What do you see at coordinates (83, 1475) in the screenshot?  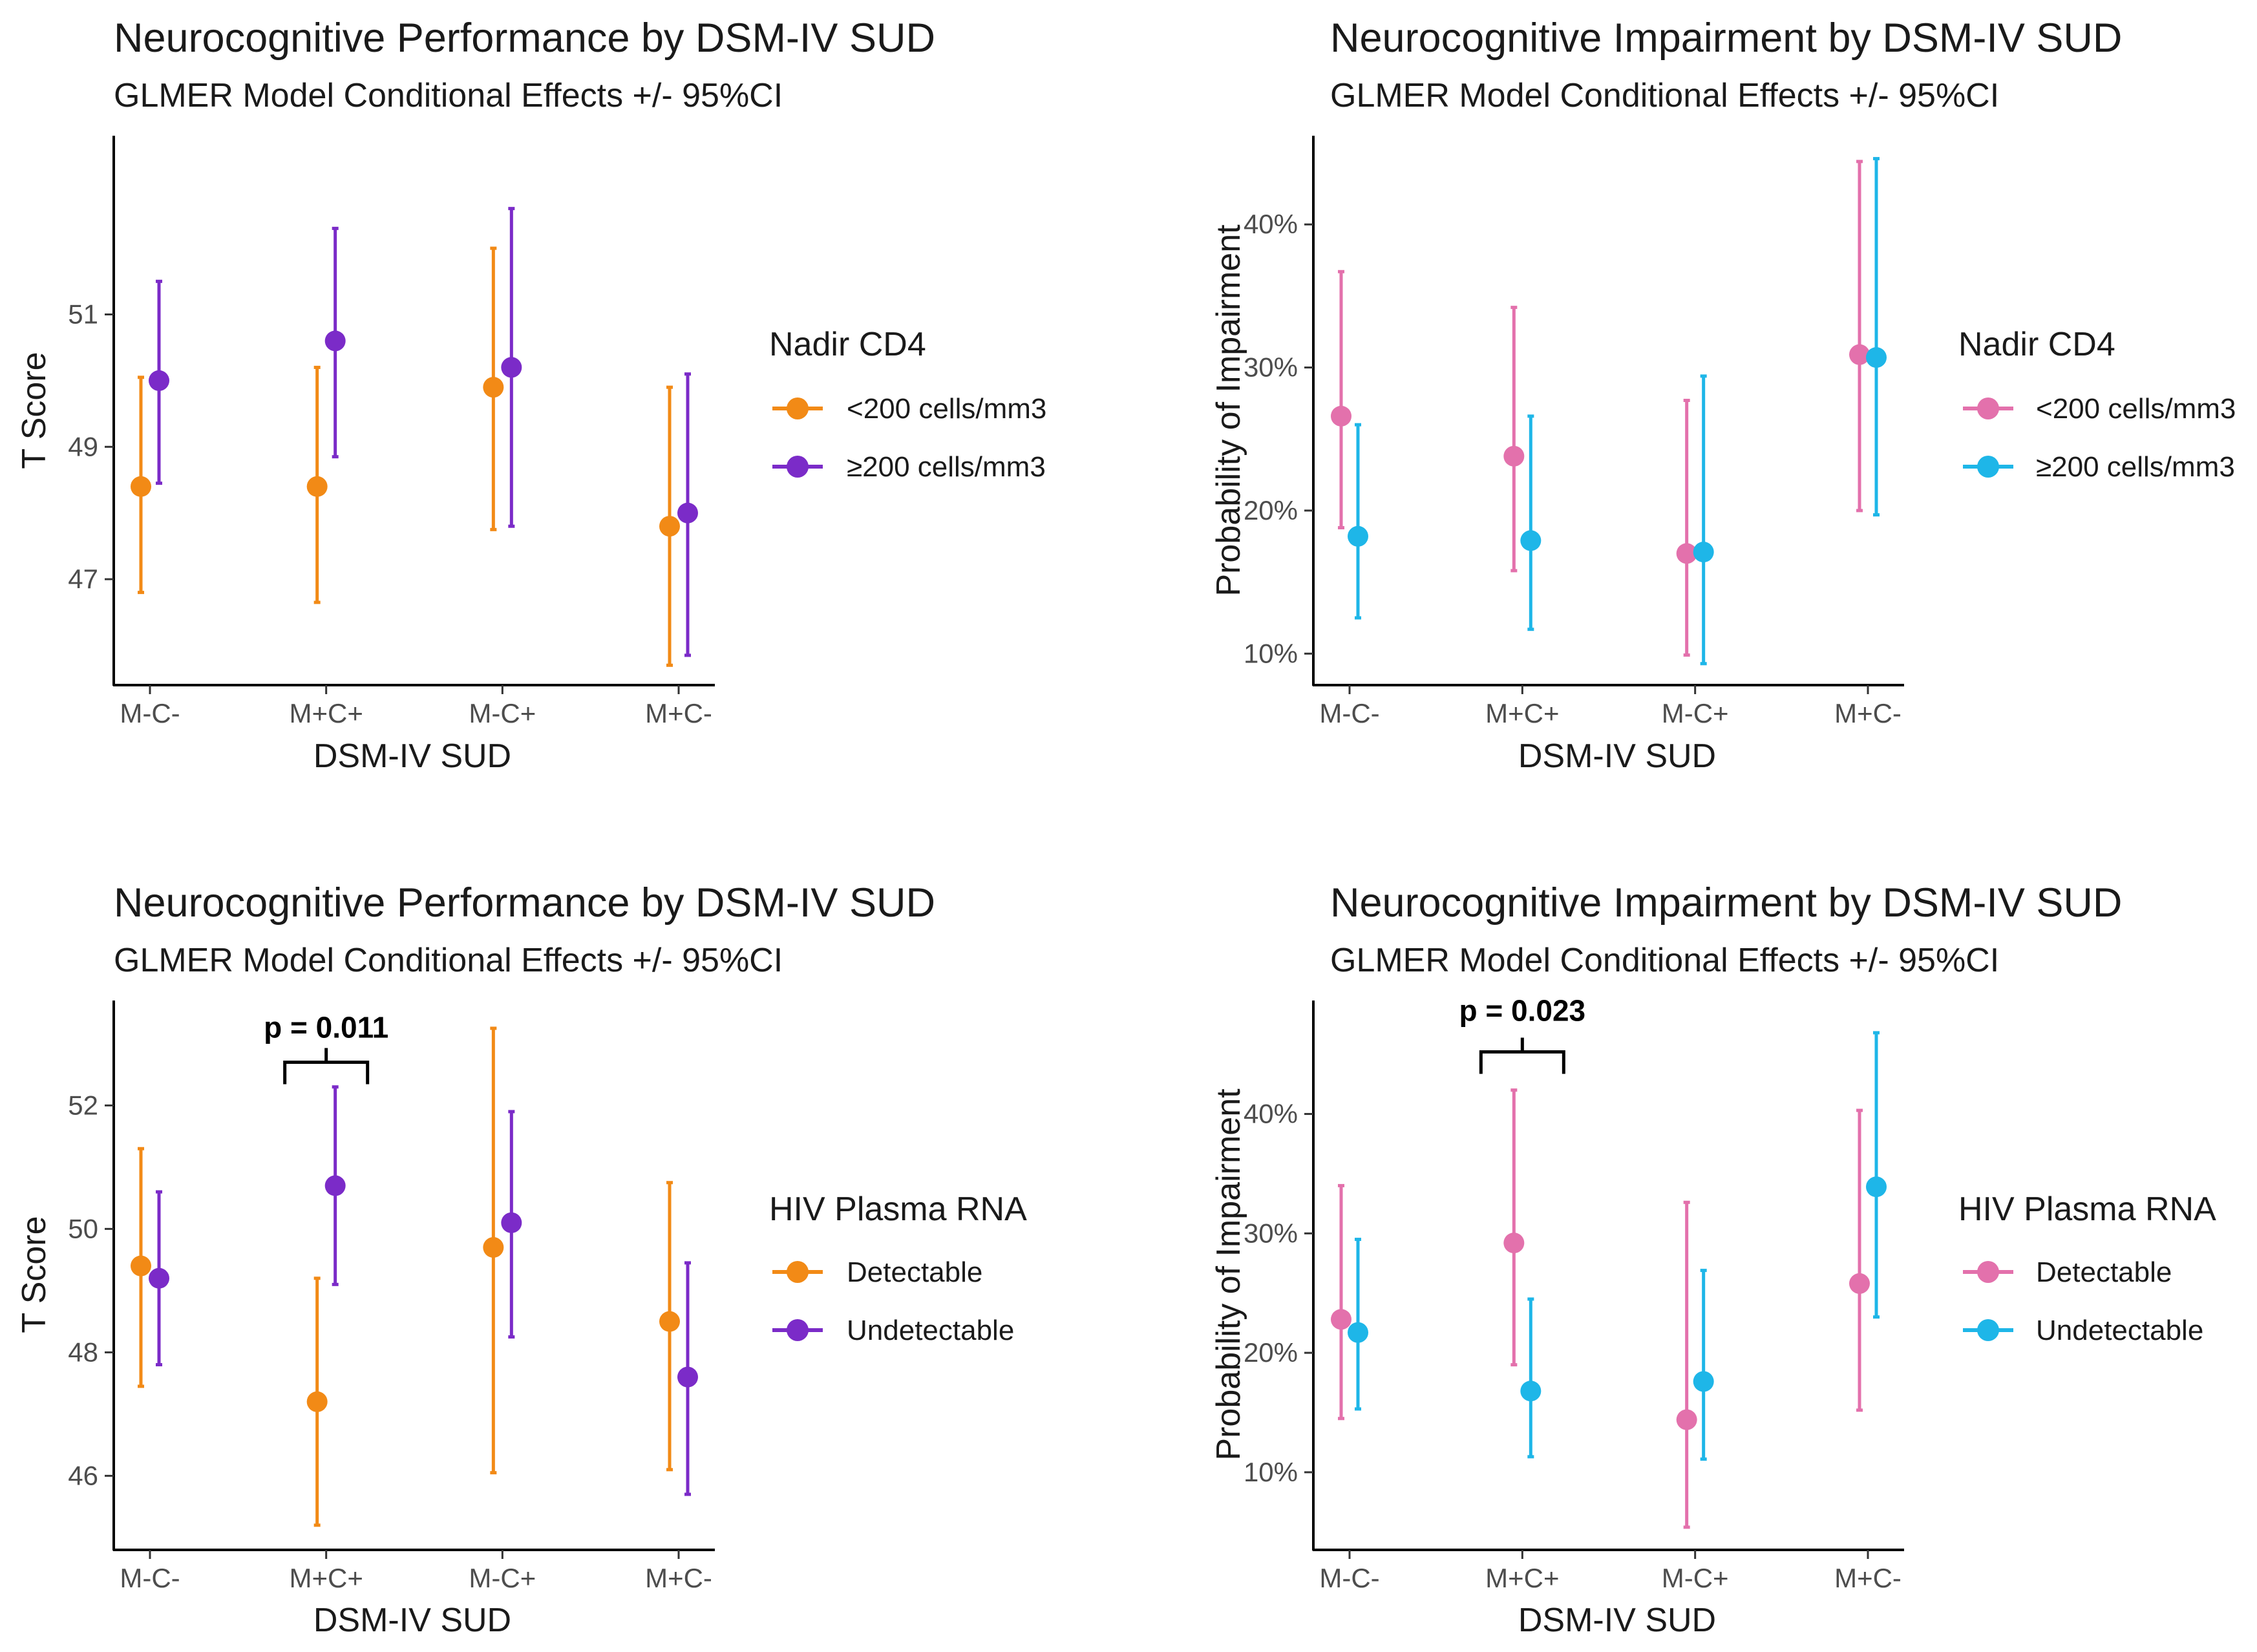 I see `y-tick-label: 46` at bounding box center [83, 1475].